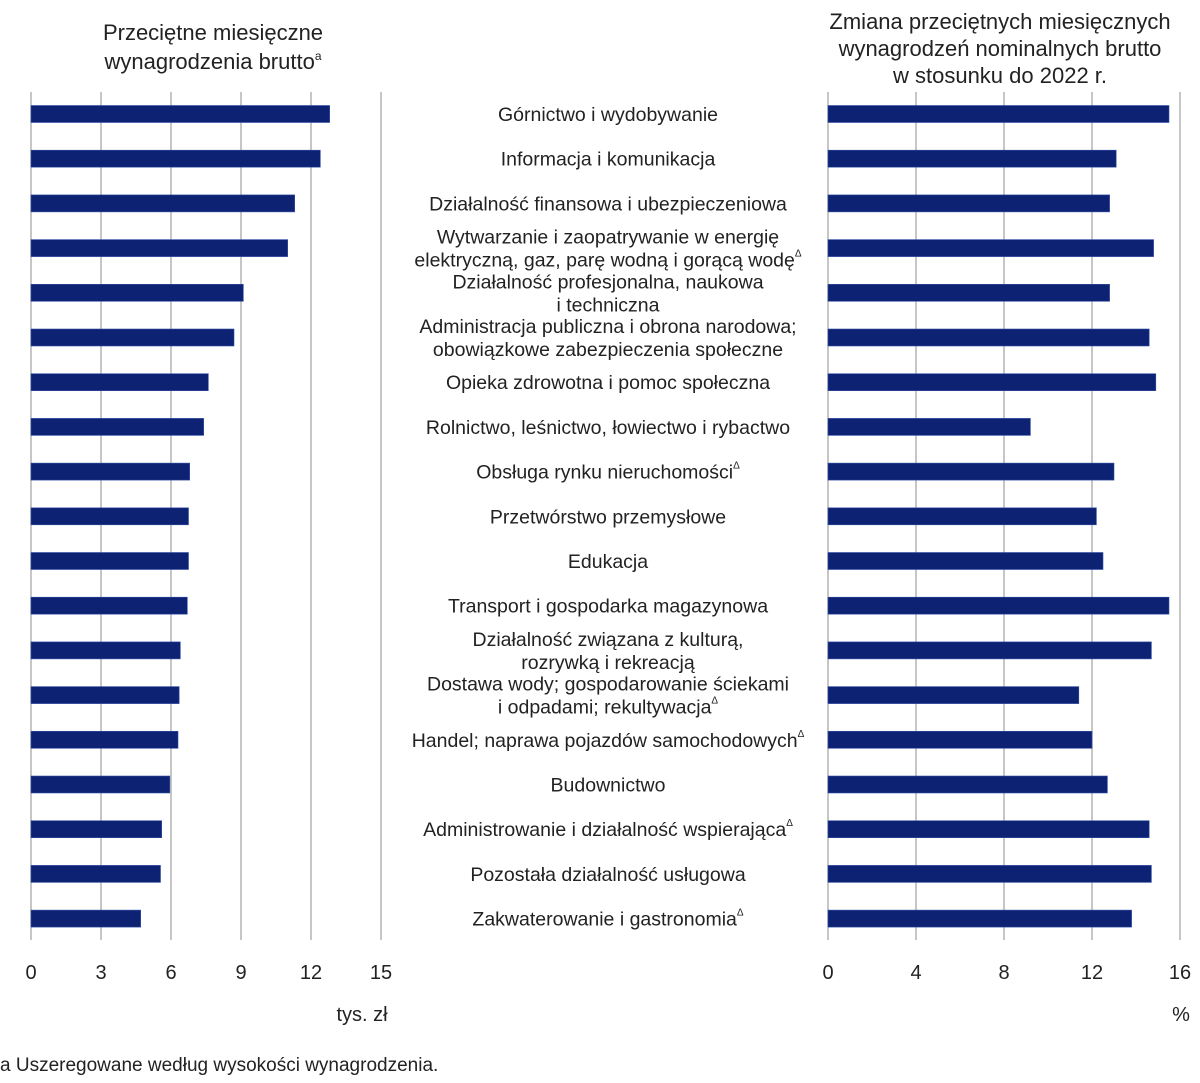 This screenshot has width=1200, height=1083. What do you see at coordinates (1181, 1015) in the screenshot?
I see `x-axis-unit: %` at bounding box center [1181, 1015].